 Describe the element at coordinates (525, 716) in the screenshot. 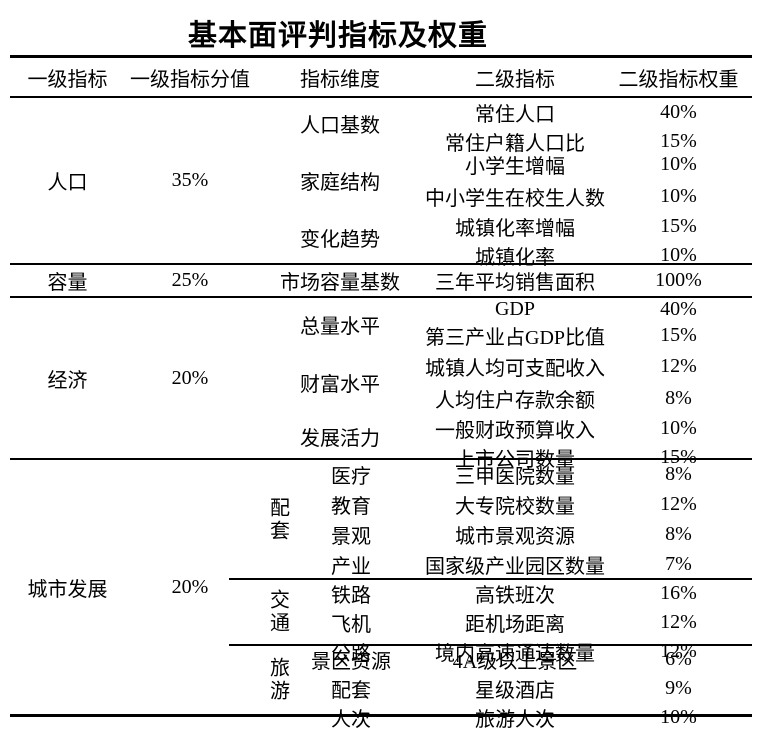

I see `table-row: 人次 旅游人次 10%` at that location.